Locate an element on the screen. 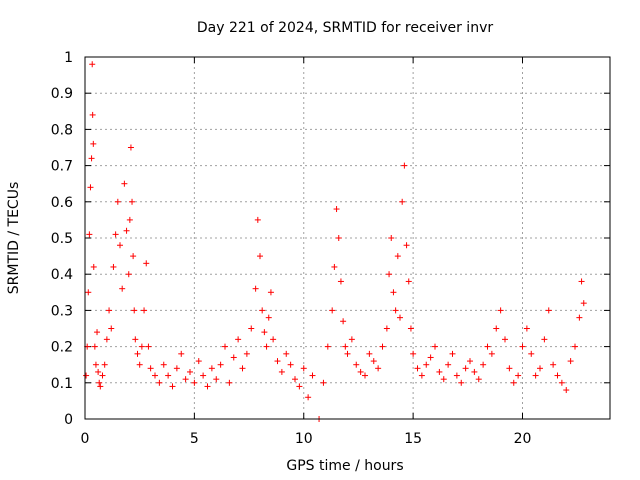  y-tick-label: 0.3 is located at coordinates (62, 311).